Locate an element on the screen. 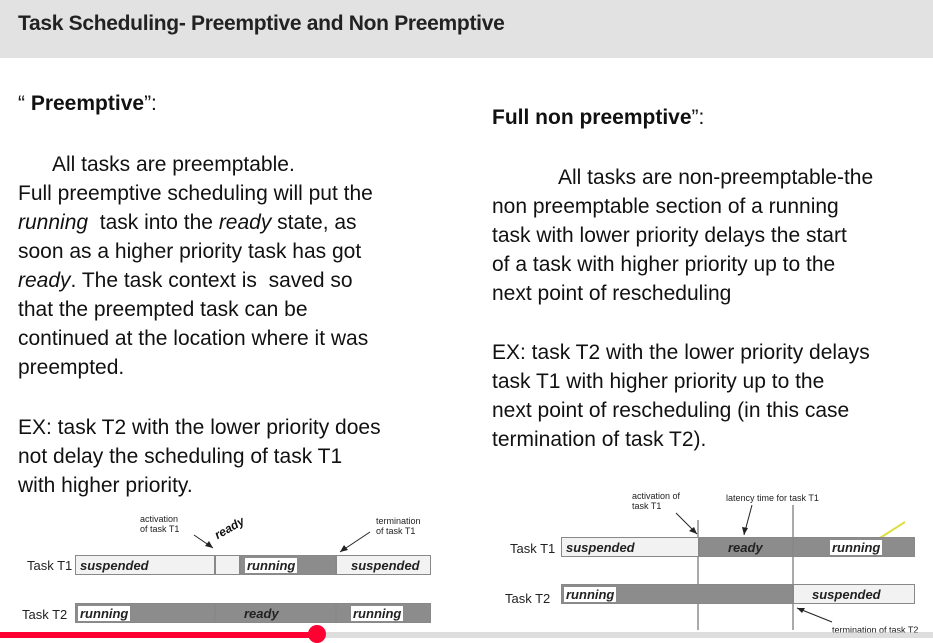 The image size is (933, 643). termination-label: termination of task T2 is located at coordinates (875, 630).